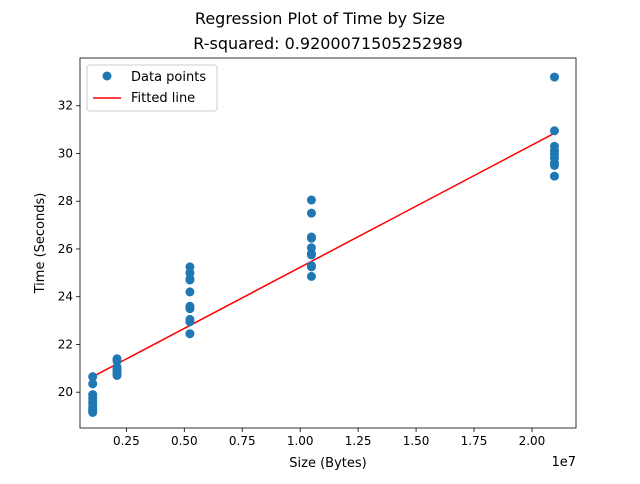  I want to click on legend-label-fitted-line: Fitted line, so click(163, 98).